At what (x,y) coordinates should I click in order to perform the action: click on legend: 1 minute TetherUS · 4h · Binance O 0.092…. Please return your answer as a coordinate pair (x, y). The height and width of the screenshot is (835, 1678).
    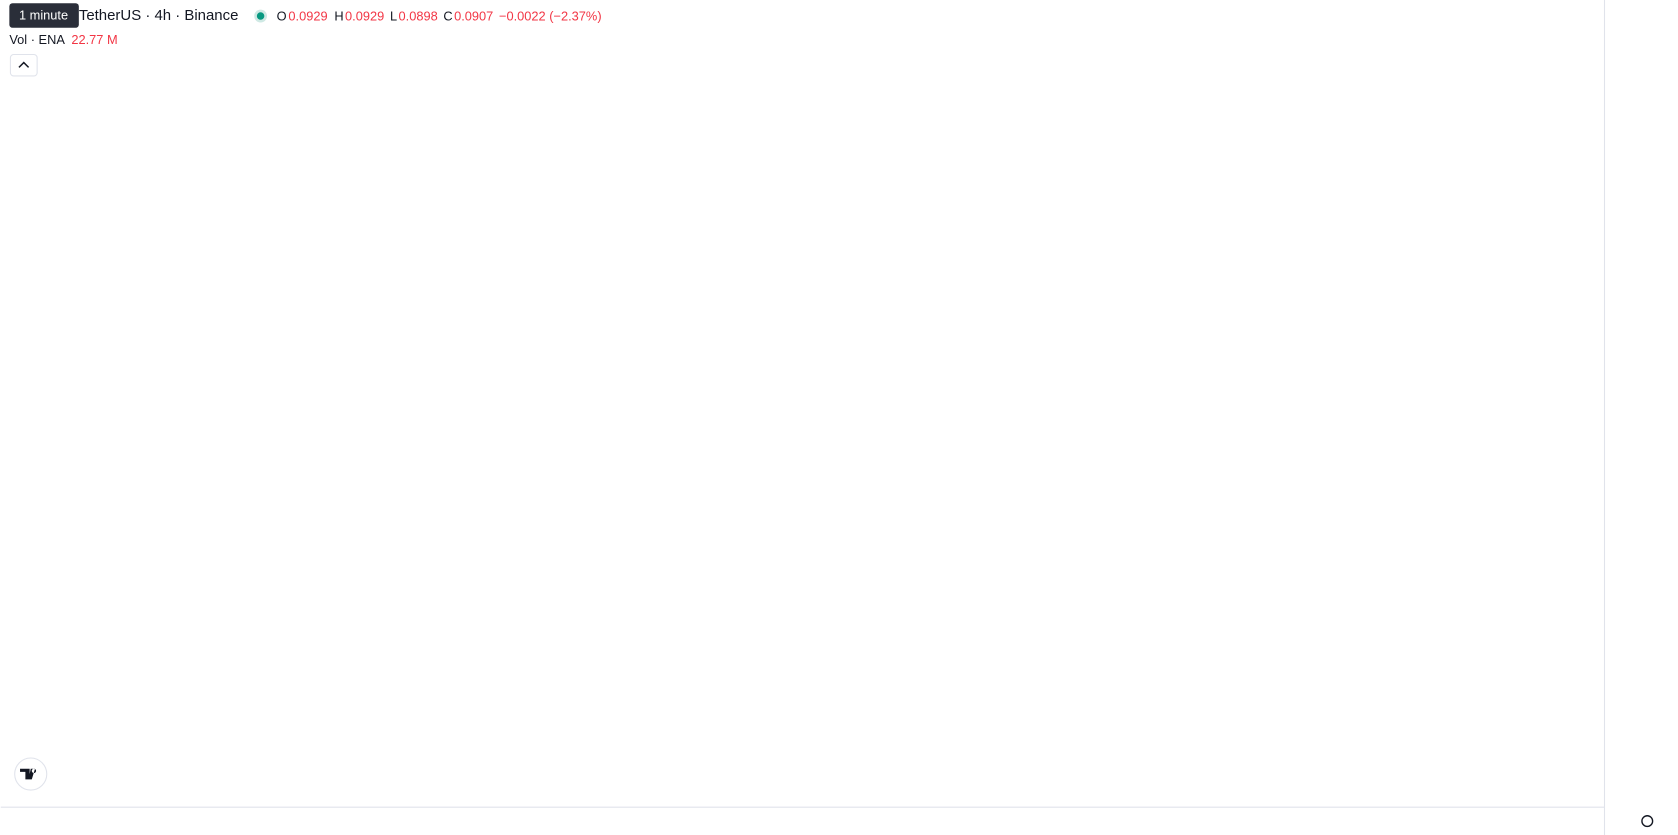
    Looking at the image, I should click on (305, 40).